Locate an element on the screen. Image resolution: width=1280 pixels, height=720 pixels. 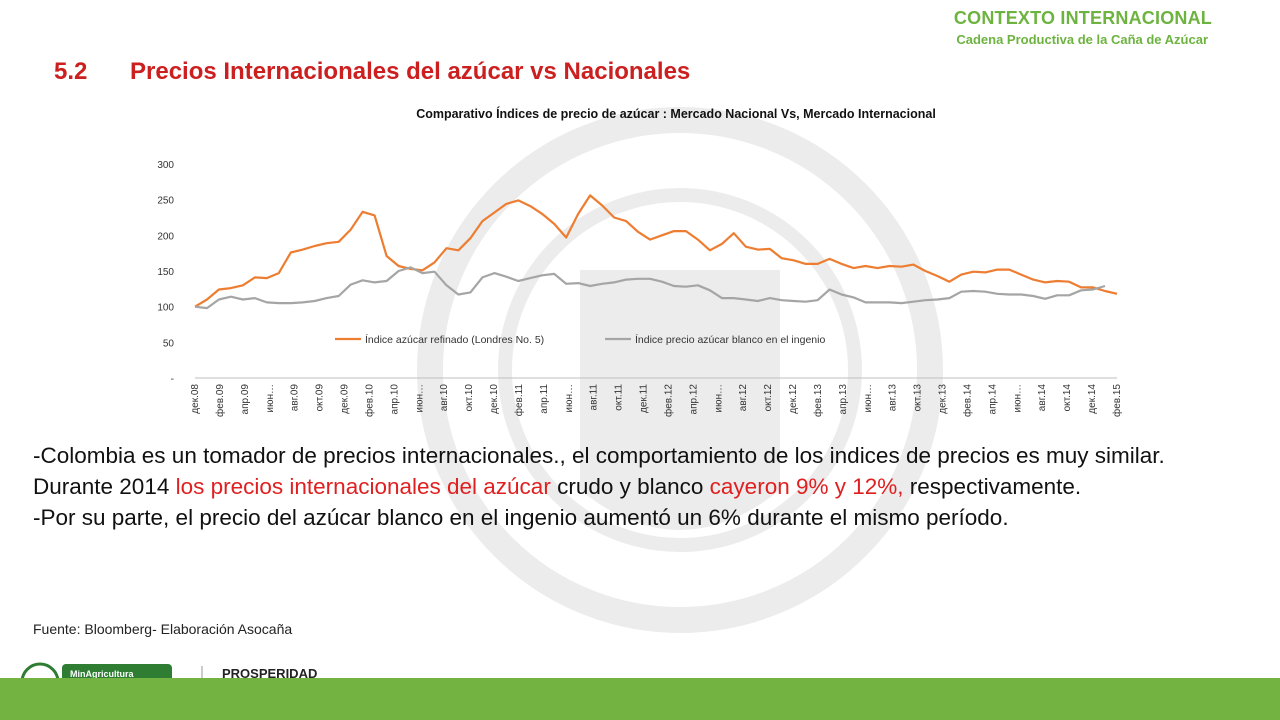
x-tick-label: апр.09 is located at coordinates (245, 399).